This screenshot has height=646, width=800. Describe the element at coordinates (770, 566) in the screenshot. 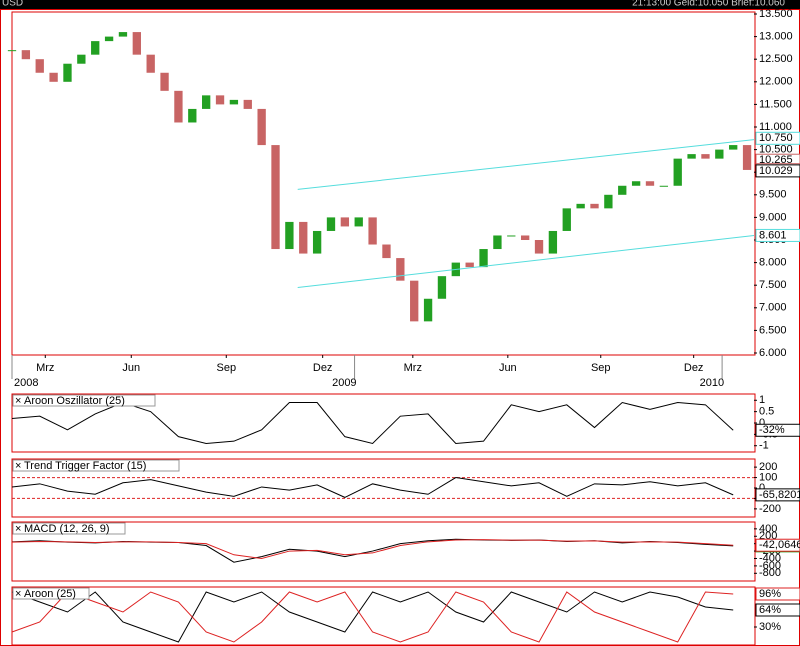

I see `y-tick-label: -600` at that location.